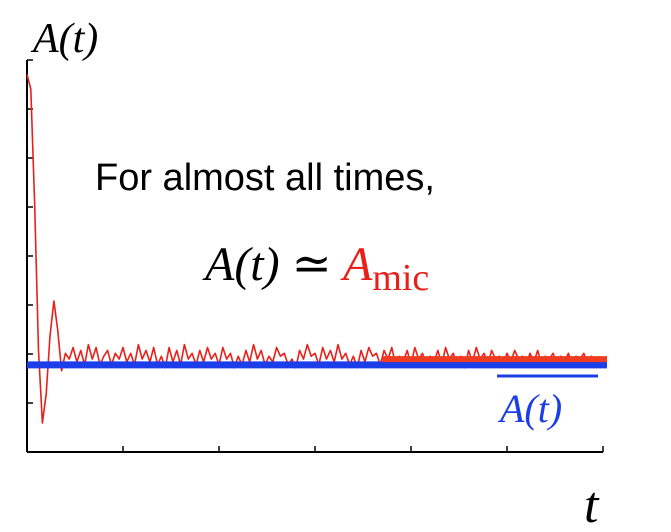 The image size is (671, 532). Describe the element at coordinates (529, 408) in the screenshot. I see `time-average-label-text: A(t)` at that location.